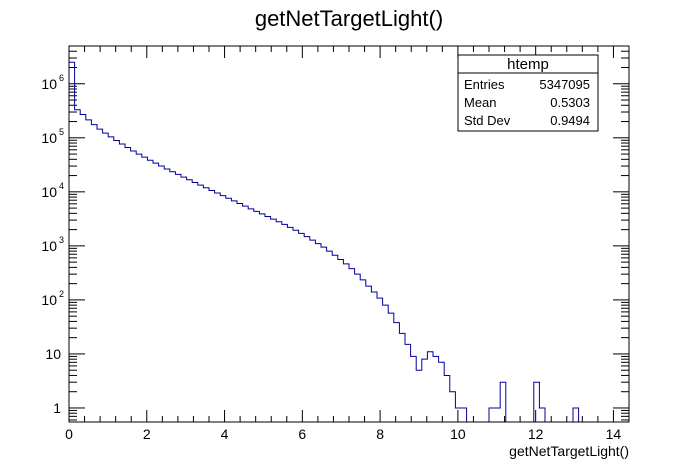  I want to click on x-tick-label: 2, so click(147, 434).